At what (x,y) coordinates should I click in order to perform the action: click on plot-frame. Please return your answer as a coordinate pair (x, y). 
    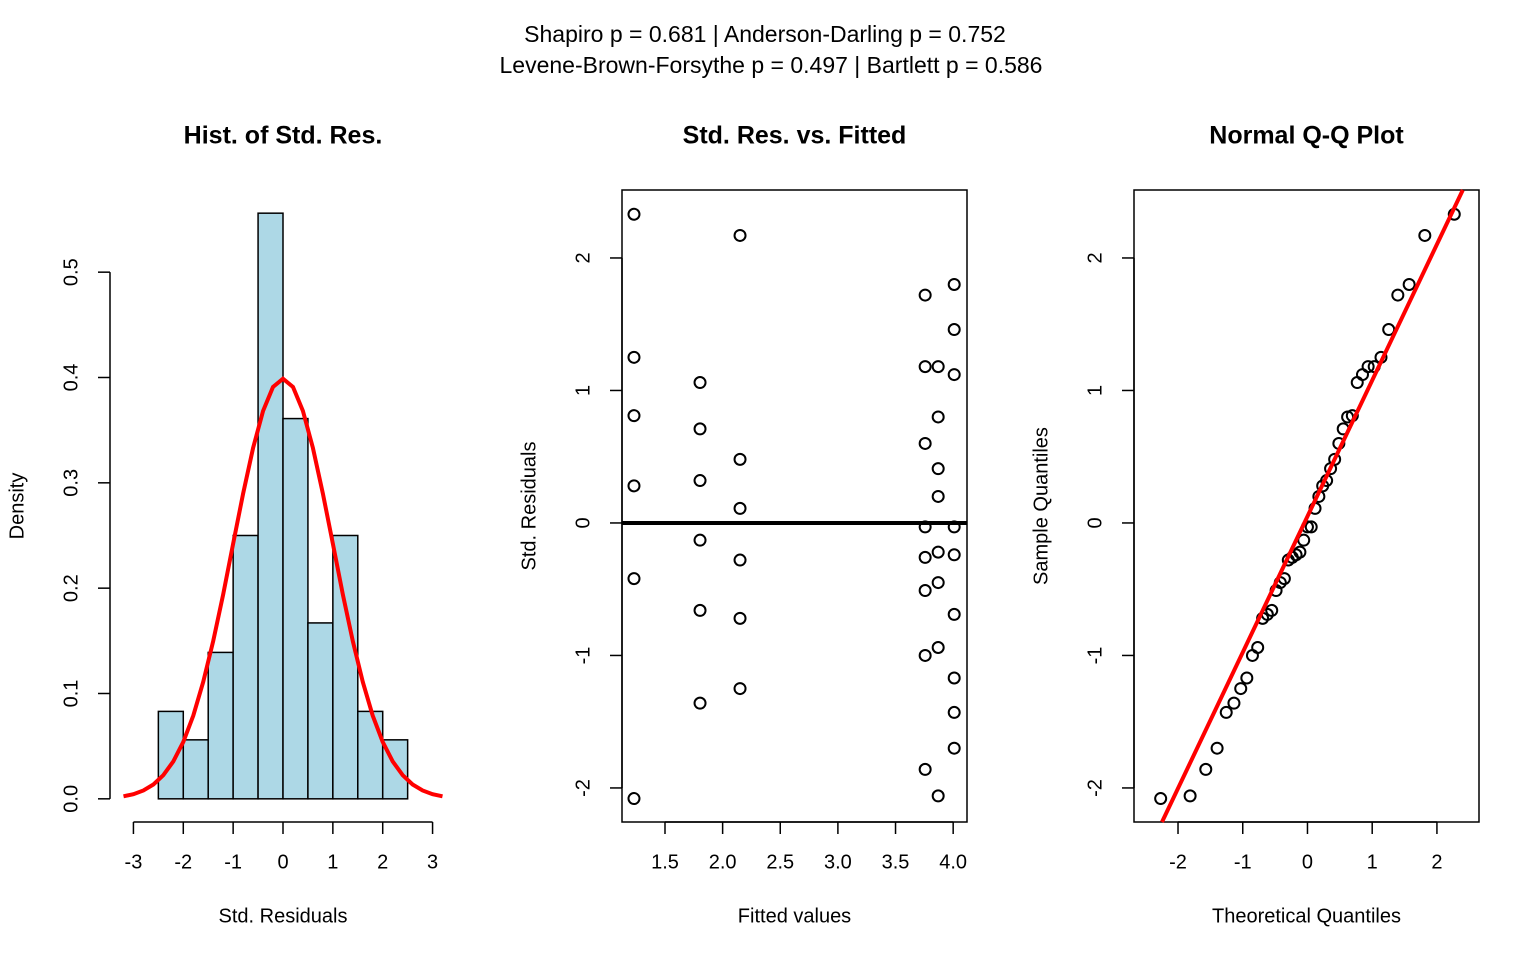
    Looking at the image, I should click on (1306, 506).